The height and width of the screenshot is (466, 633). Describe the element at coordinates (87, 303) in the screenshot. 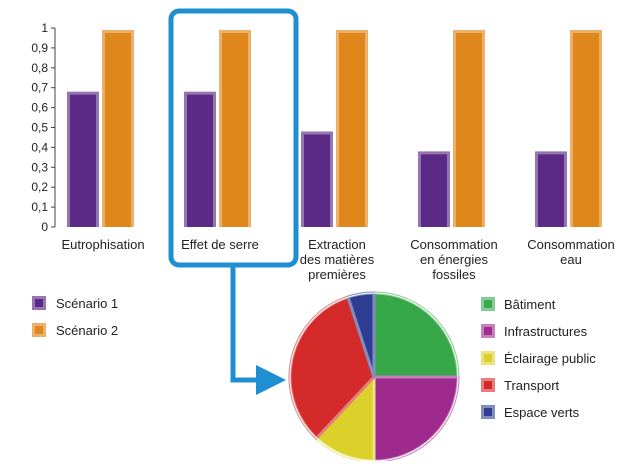

I see `legend-label: Scénario 1` at that location.